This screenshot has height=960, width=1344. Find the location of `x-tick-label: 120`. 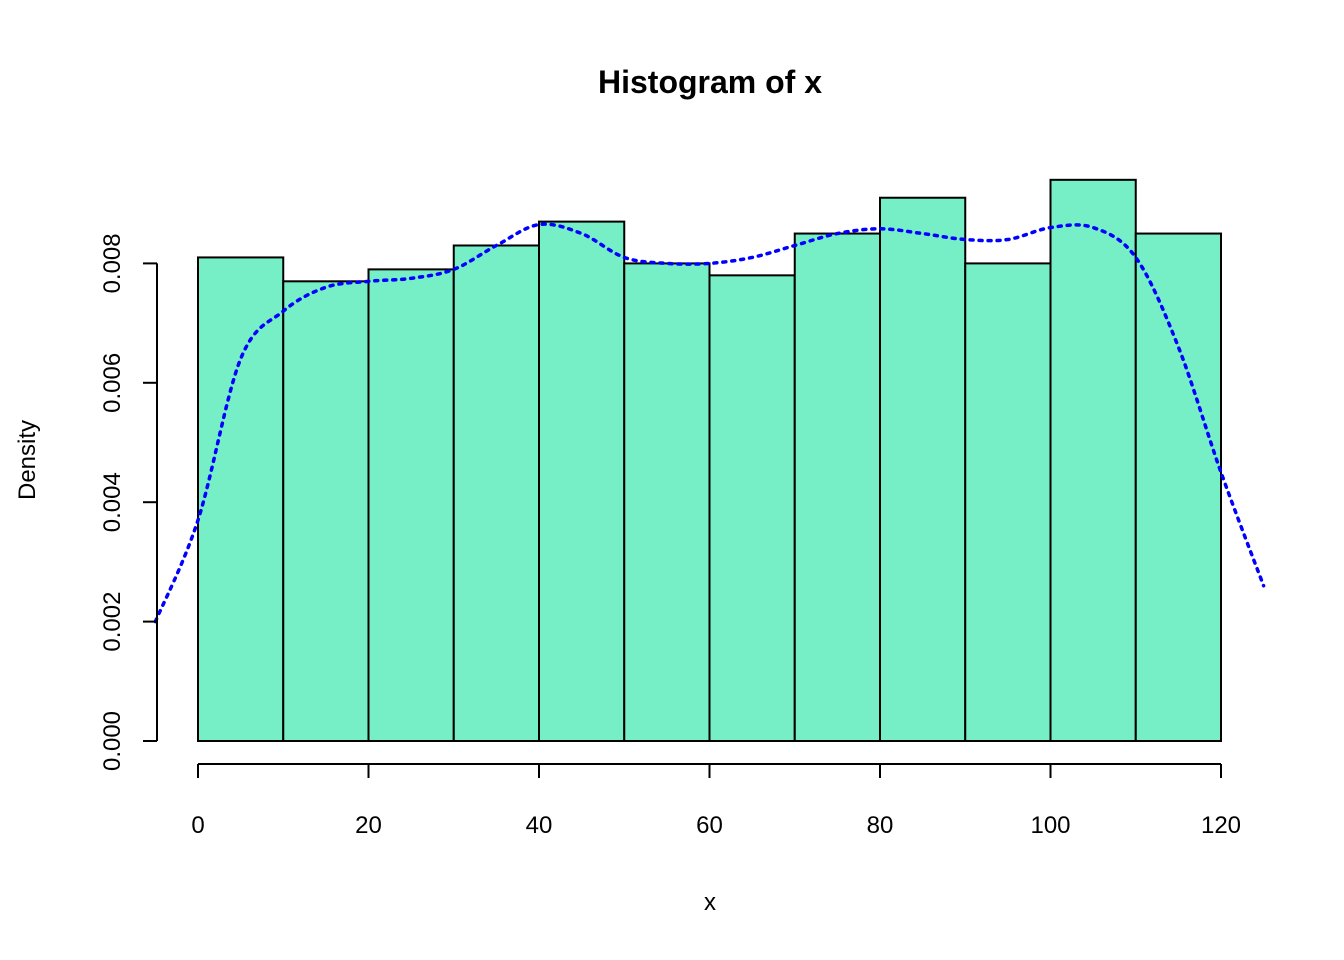

x-tick-label: 120 is located at coordinates (1221, 825).